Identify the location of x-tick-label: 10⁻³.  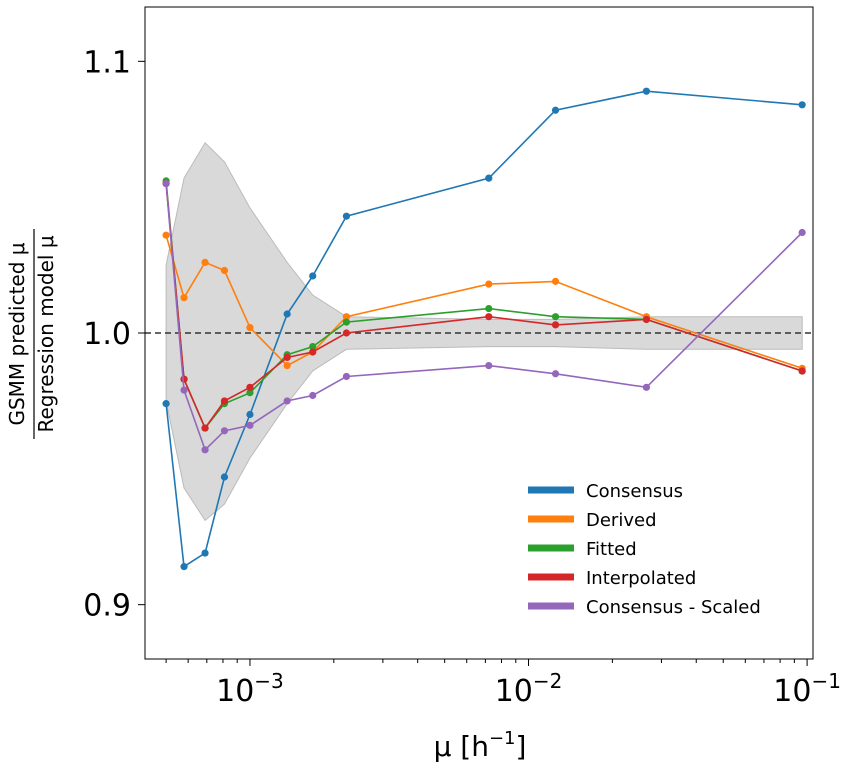
(250, 689).